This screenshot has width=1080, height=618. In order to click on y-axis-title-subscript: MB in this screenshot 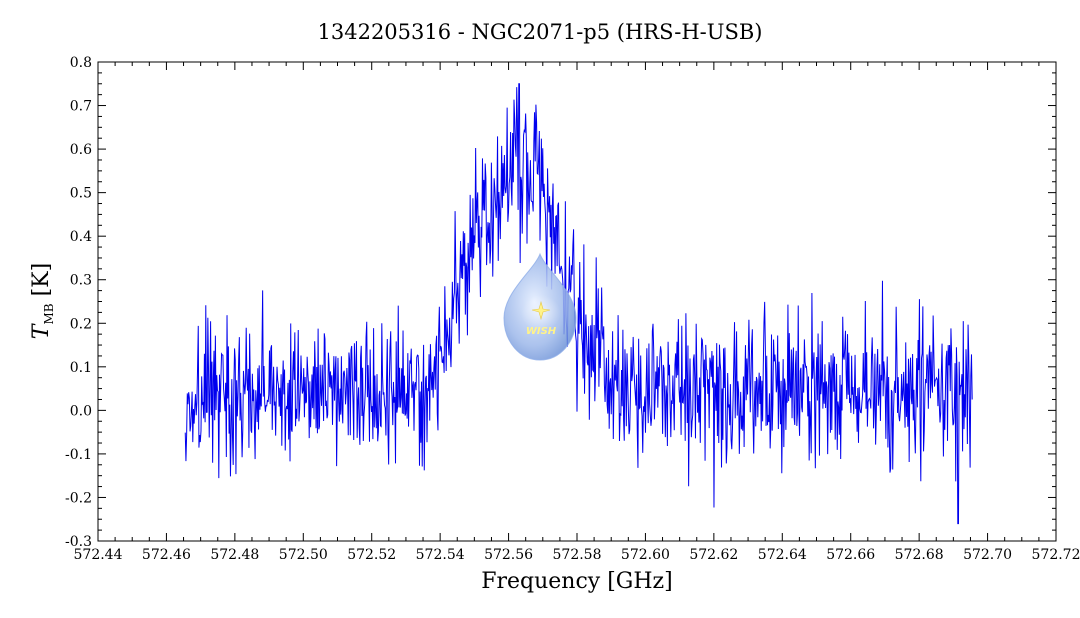, I will do `click(49, 313)`.